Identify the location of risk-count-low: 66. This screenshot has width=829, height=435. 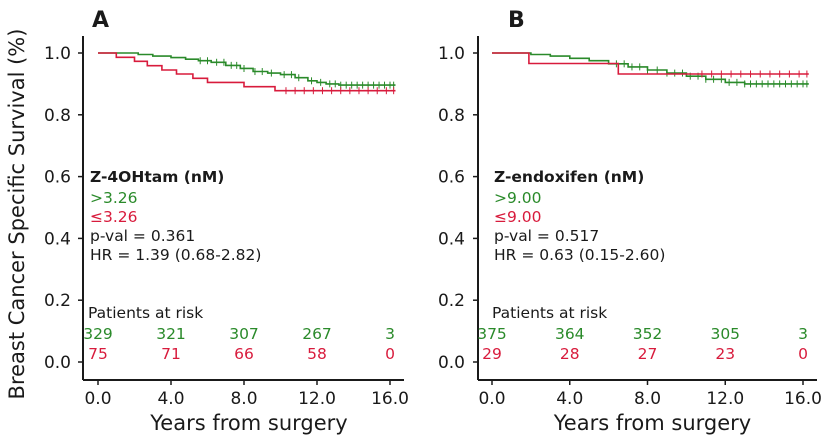
(244, 354).